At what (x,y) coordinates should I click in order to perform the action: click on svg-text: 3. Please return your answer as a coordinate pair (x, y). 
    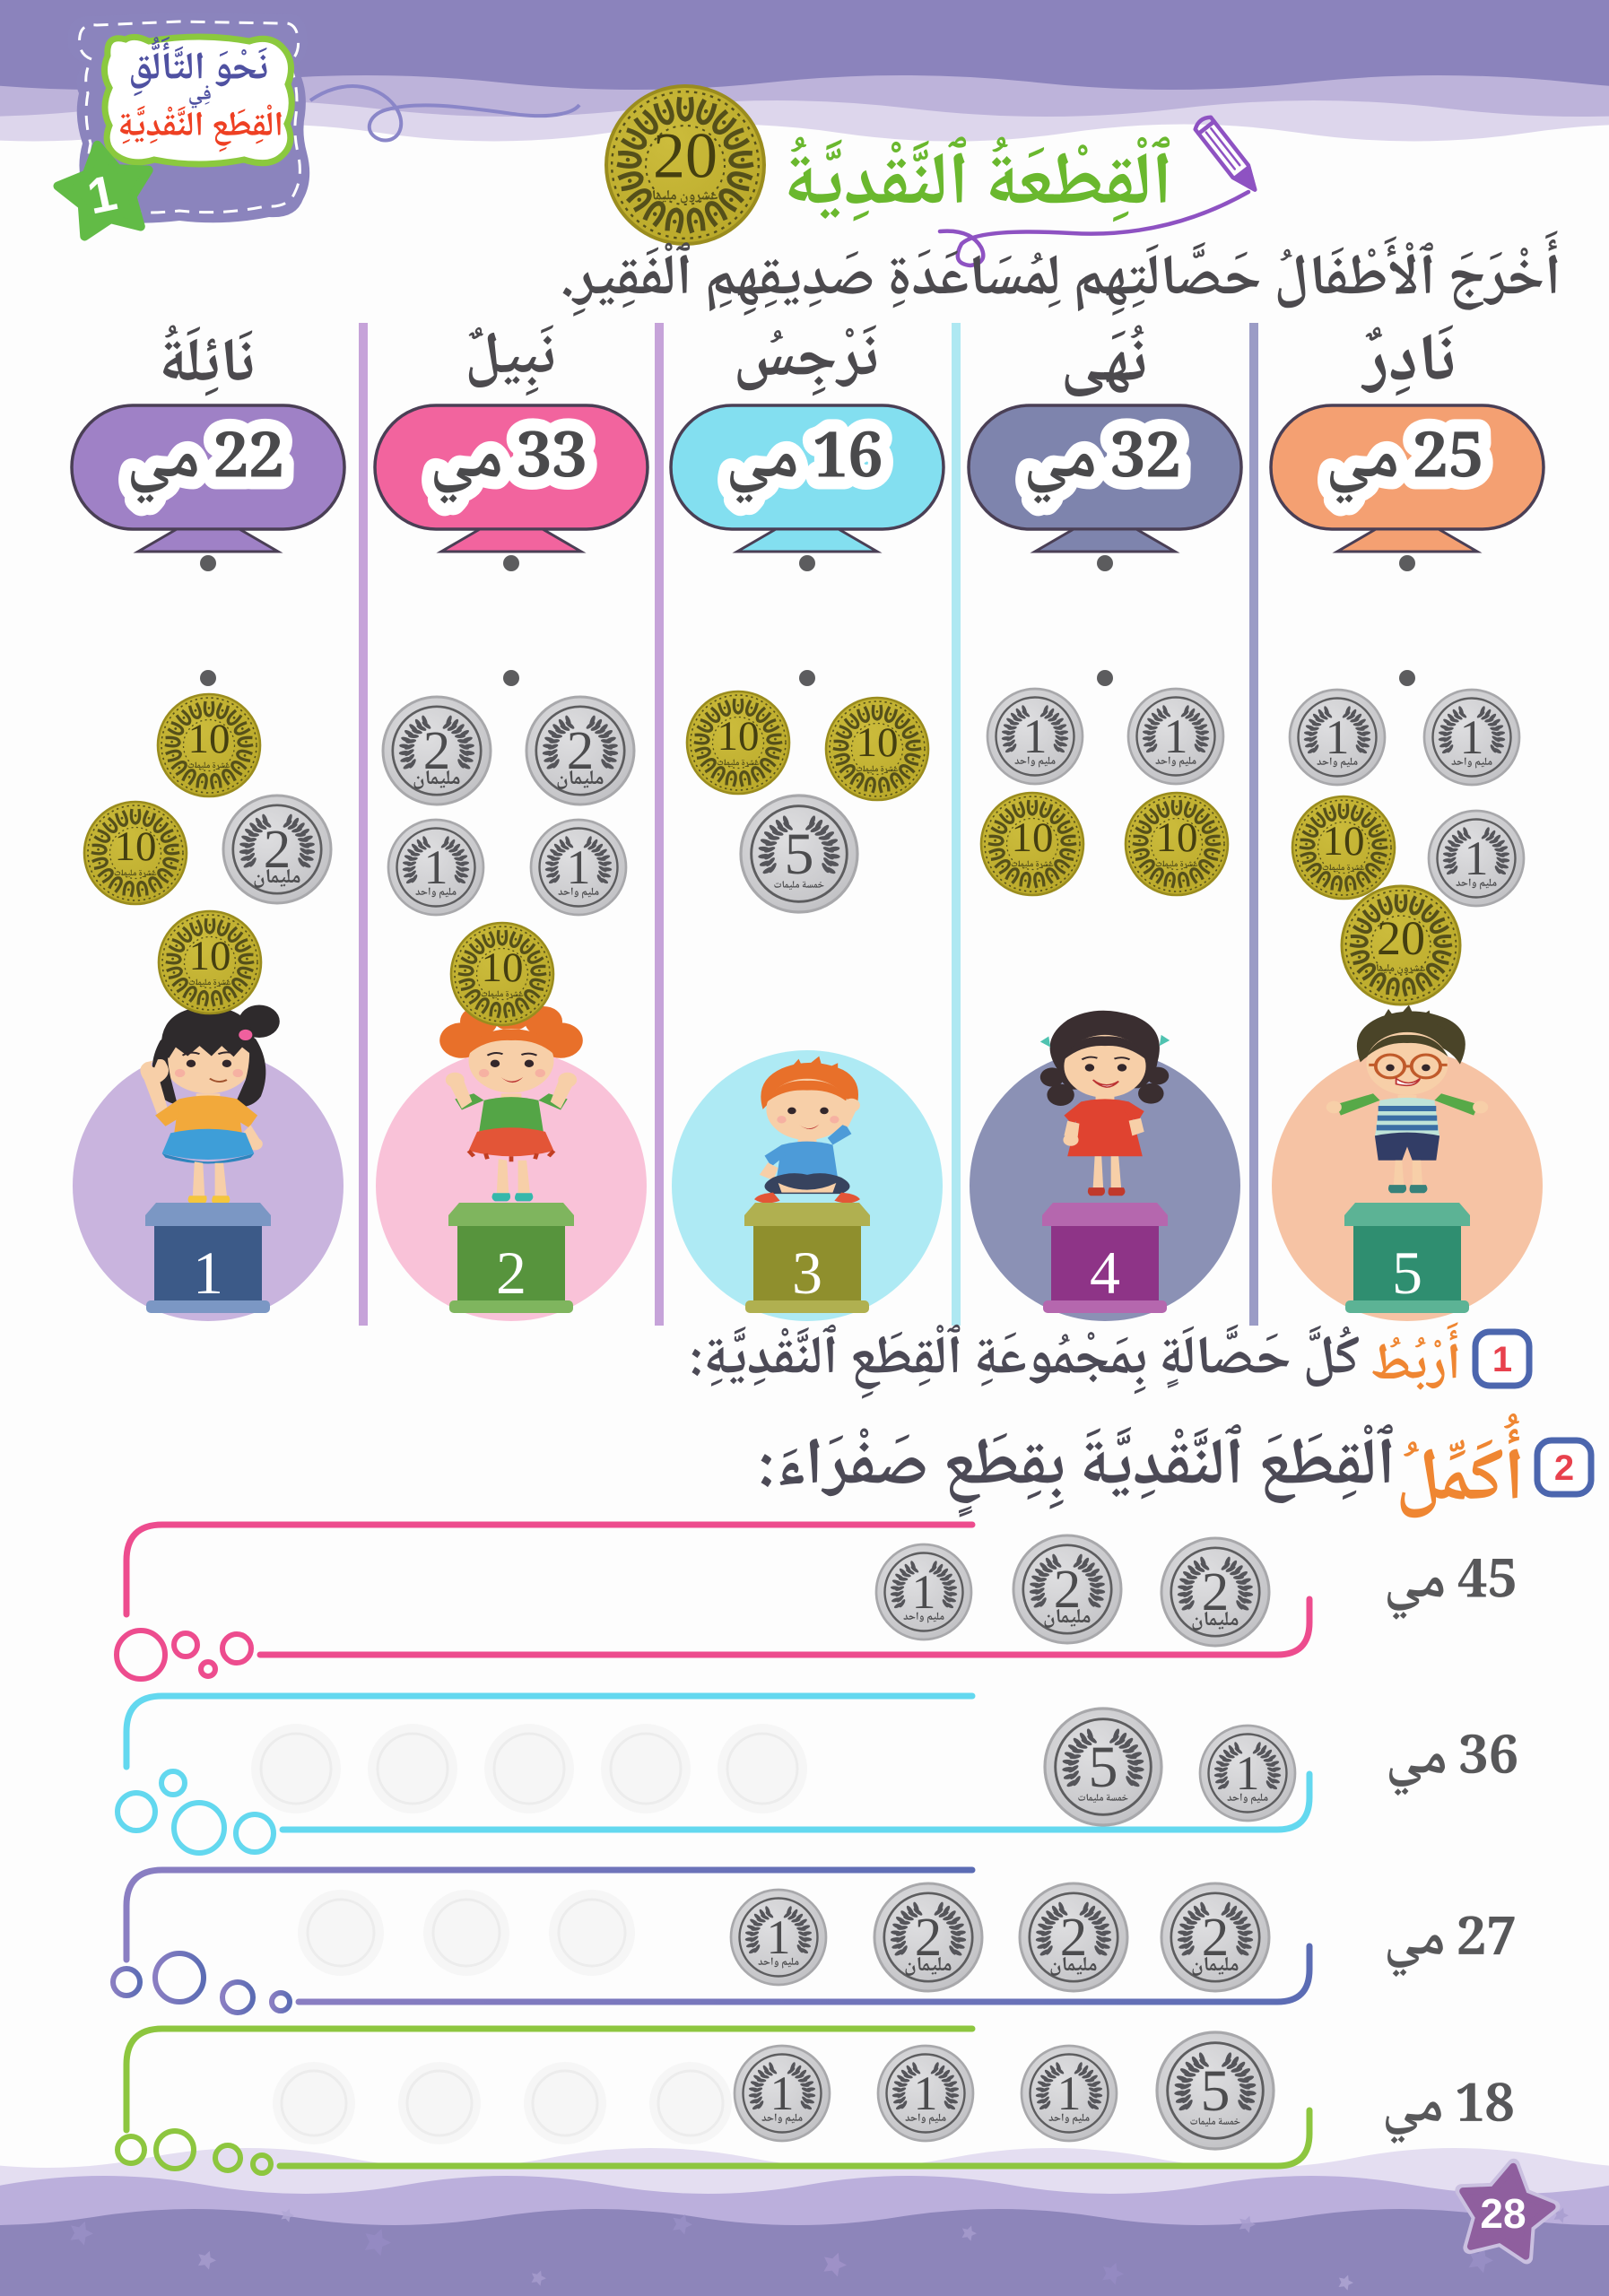
    Looking at the image, I should click on (807, 1273).